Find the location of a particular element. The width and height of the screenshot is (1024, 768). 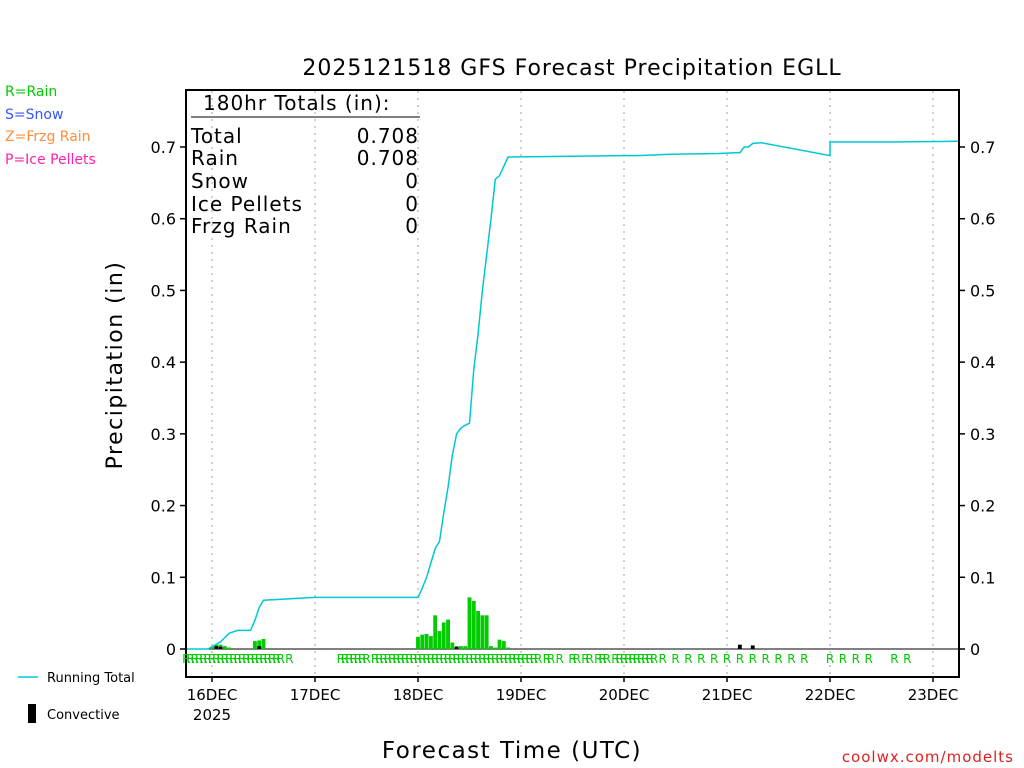

totals-value-rain: 0.708 is located at coordinates (388, 158).